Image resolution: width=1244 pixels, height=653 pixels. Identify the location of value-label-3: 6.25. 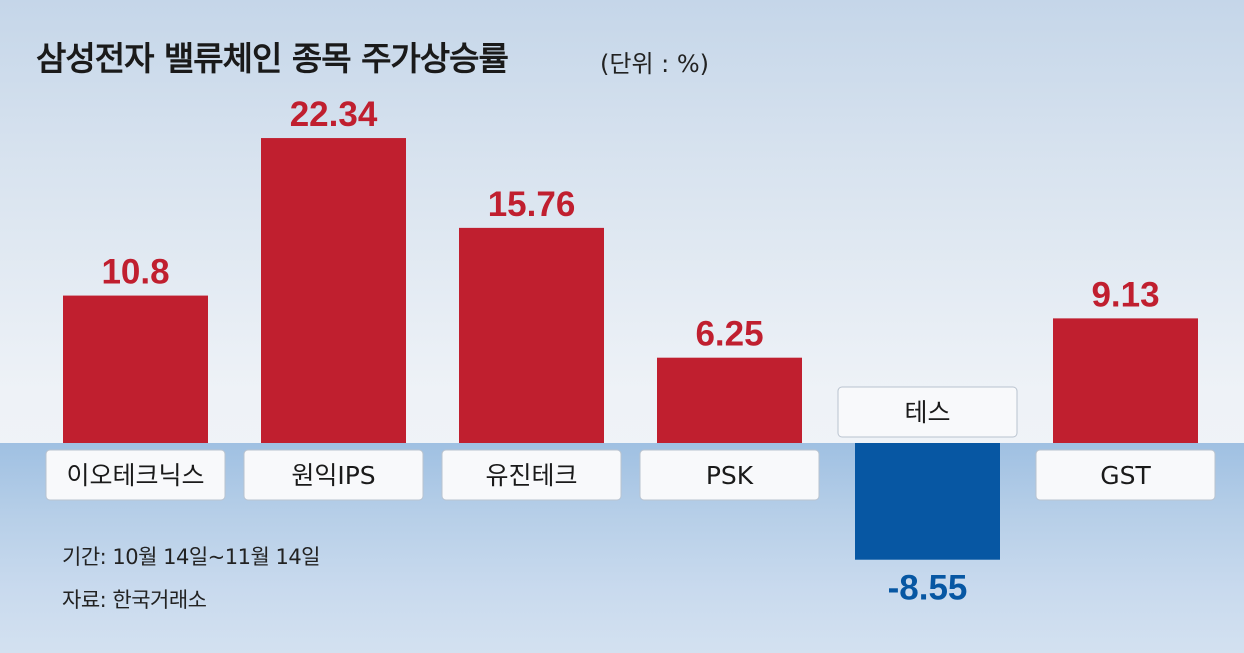
(729, 334).